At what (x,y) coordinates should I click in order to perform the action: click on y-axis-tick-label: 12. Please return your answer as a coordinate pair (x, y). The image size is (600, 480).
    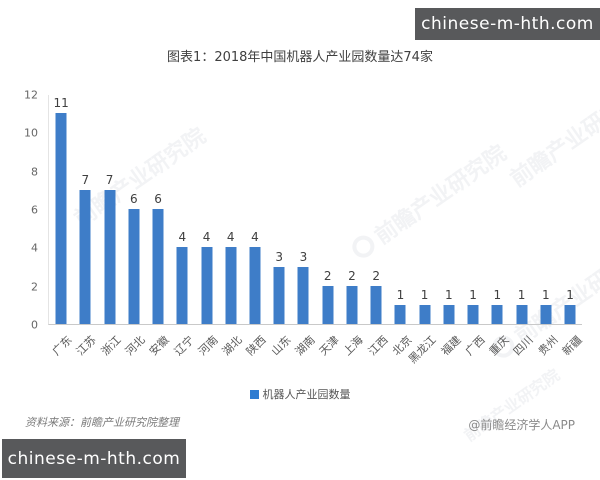
    Looking at the image, I should click on (31, 95).